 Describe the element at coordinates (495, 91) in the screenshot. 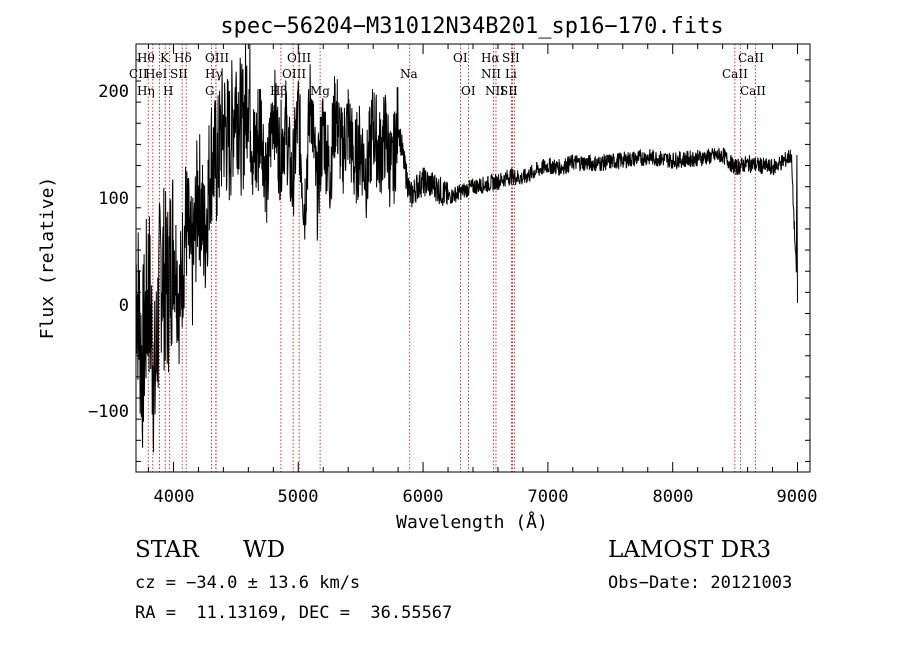

I see `line-label-nii-b: NII` at that location.